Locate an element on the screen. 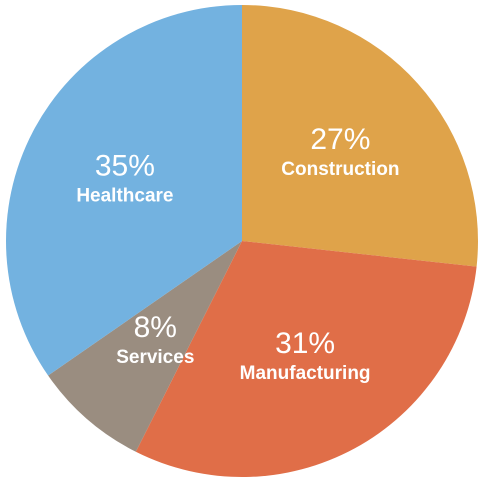  slice-name-label-healthcare: Healthcare is located at coordinates (124, 196).